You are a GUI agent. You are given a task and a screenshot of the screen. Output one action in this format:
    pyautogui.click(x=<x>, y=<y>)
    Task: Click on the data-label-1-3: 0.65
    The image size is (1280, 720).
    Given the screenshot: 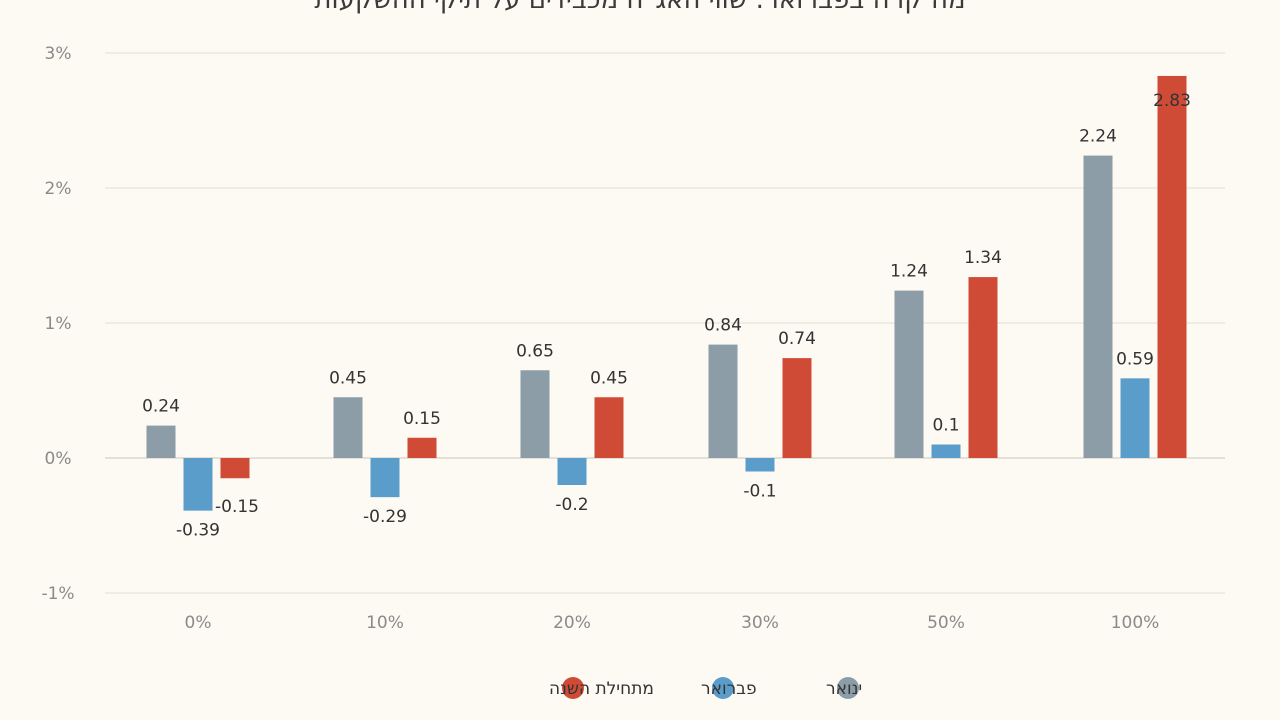 What is the action you would take?
    pyautogui.click(x=535, y=351)
    